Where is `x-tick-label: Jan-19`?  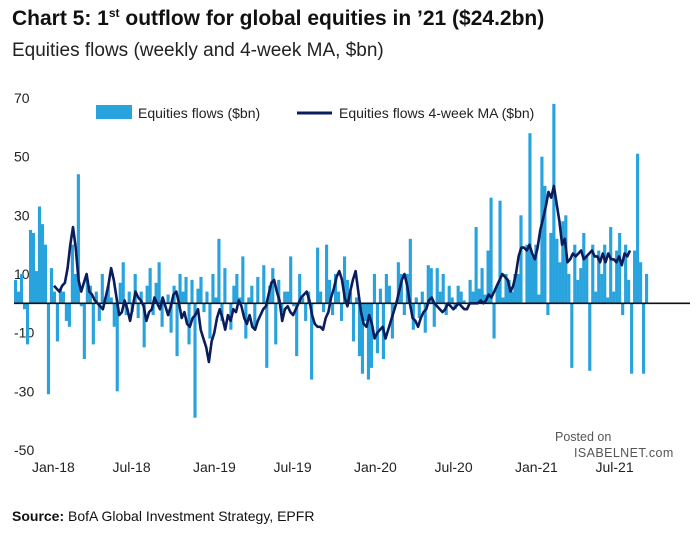
x-tick-label: Jan-19 is located at coordinates (214, 467).